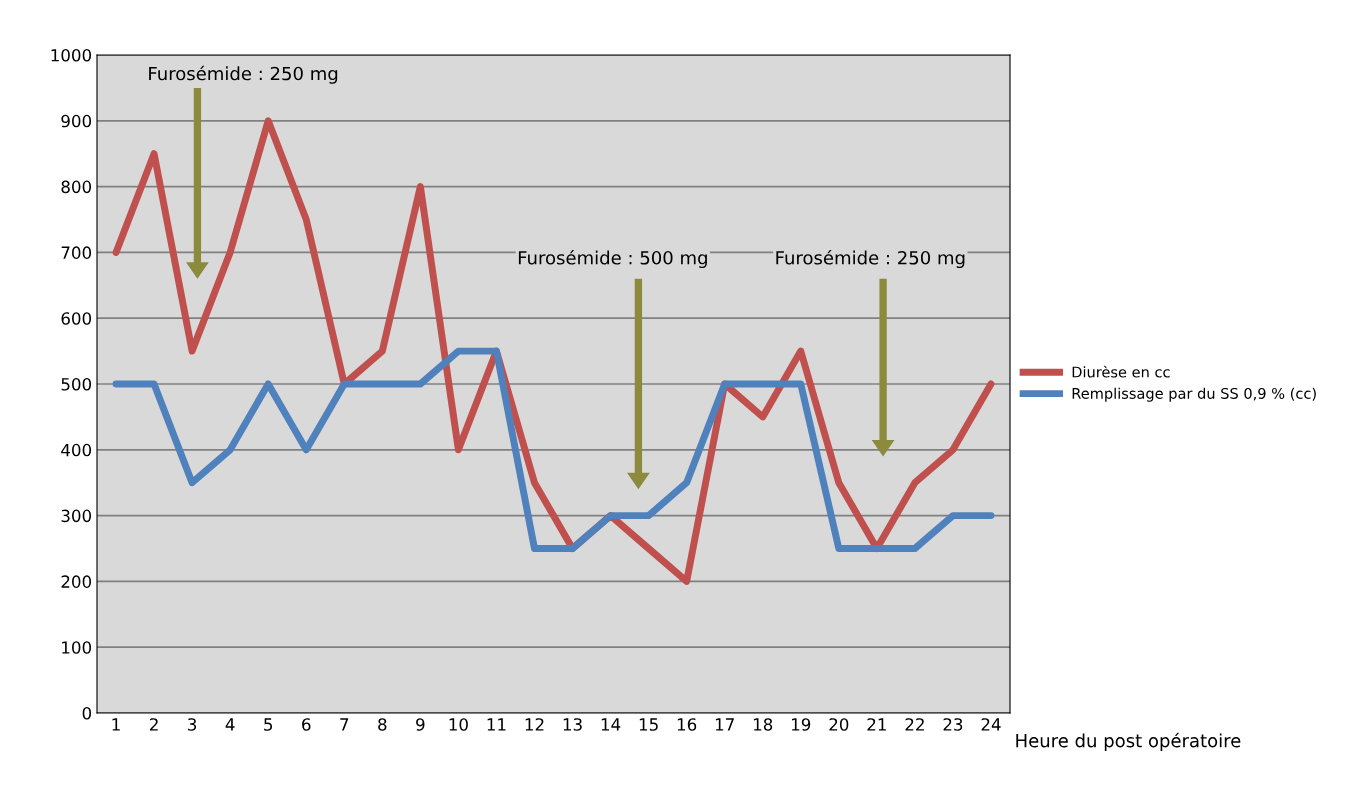  Describe the element at coordinates (458, 724) in the screenshot. I see `x-tick-label: 10` at that location.